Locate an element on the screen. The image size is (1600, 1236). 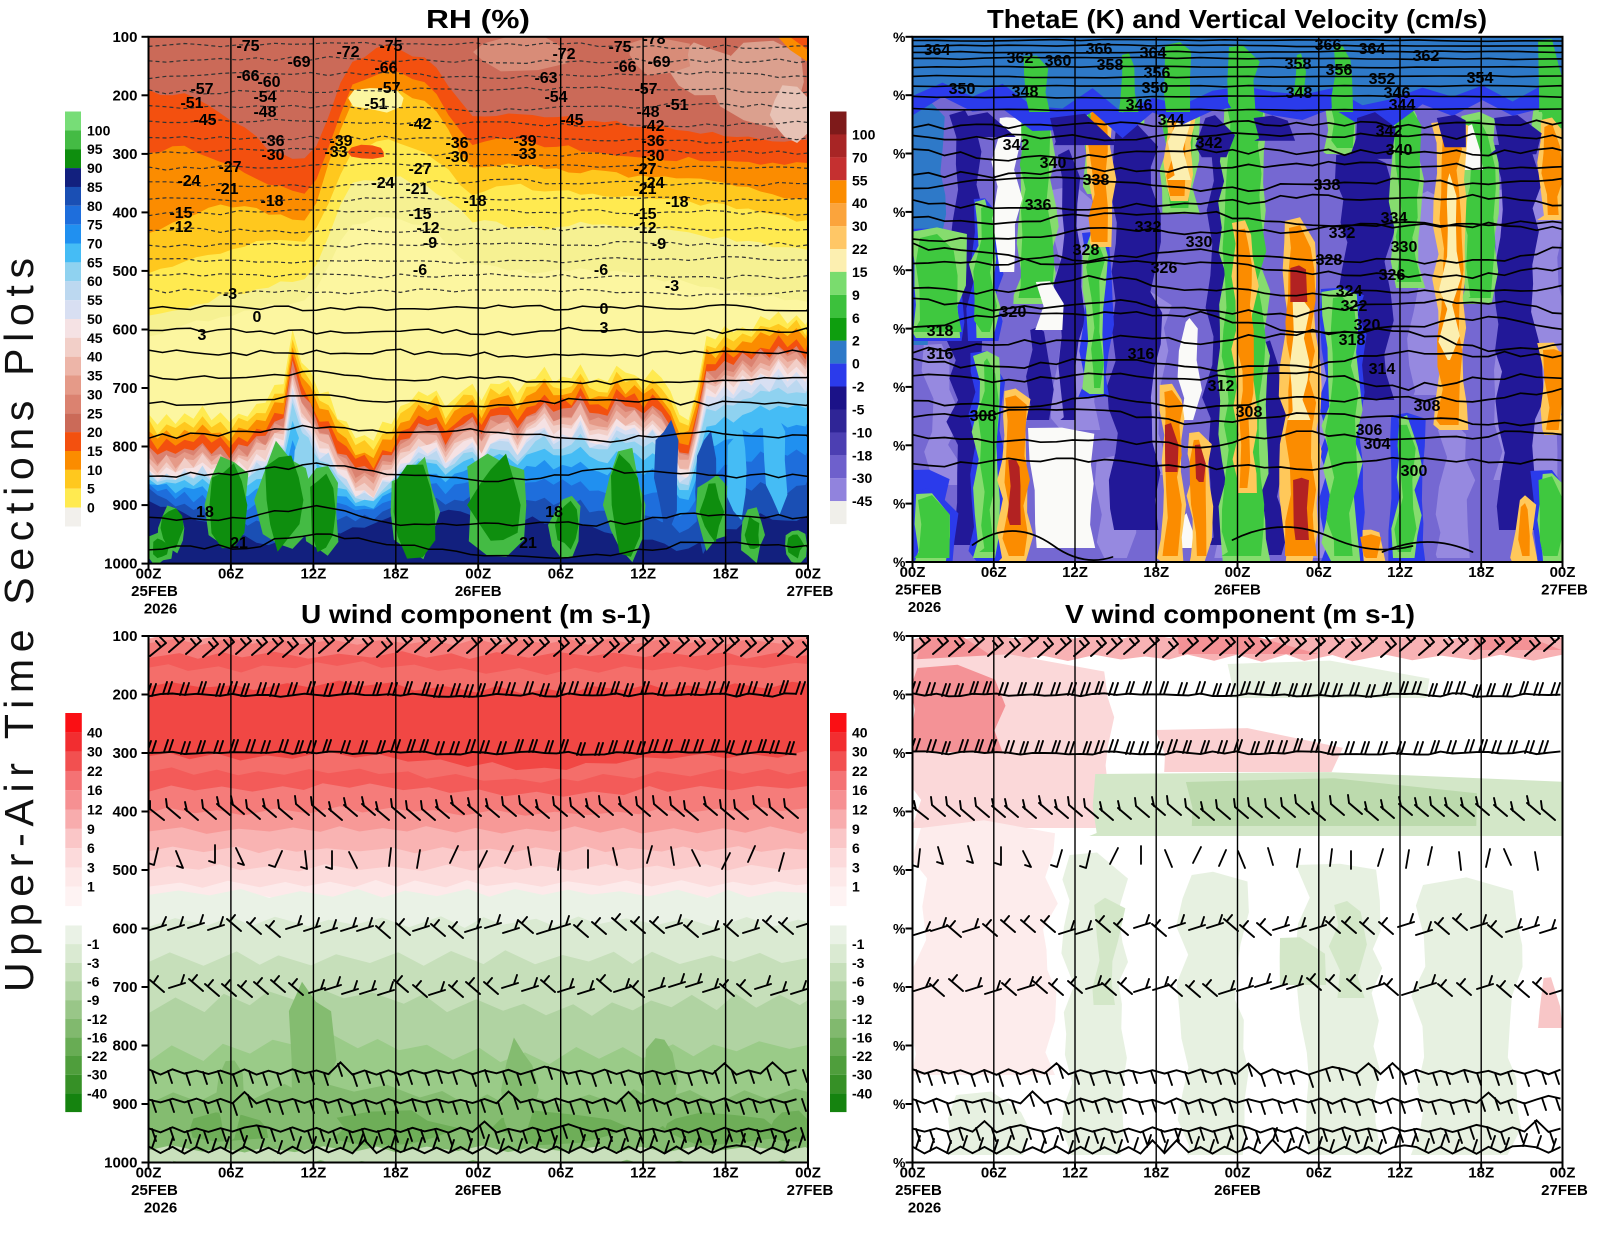
svg-text: 20 is located at coordinates (95, 432).